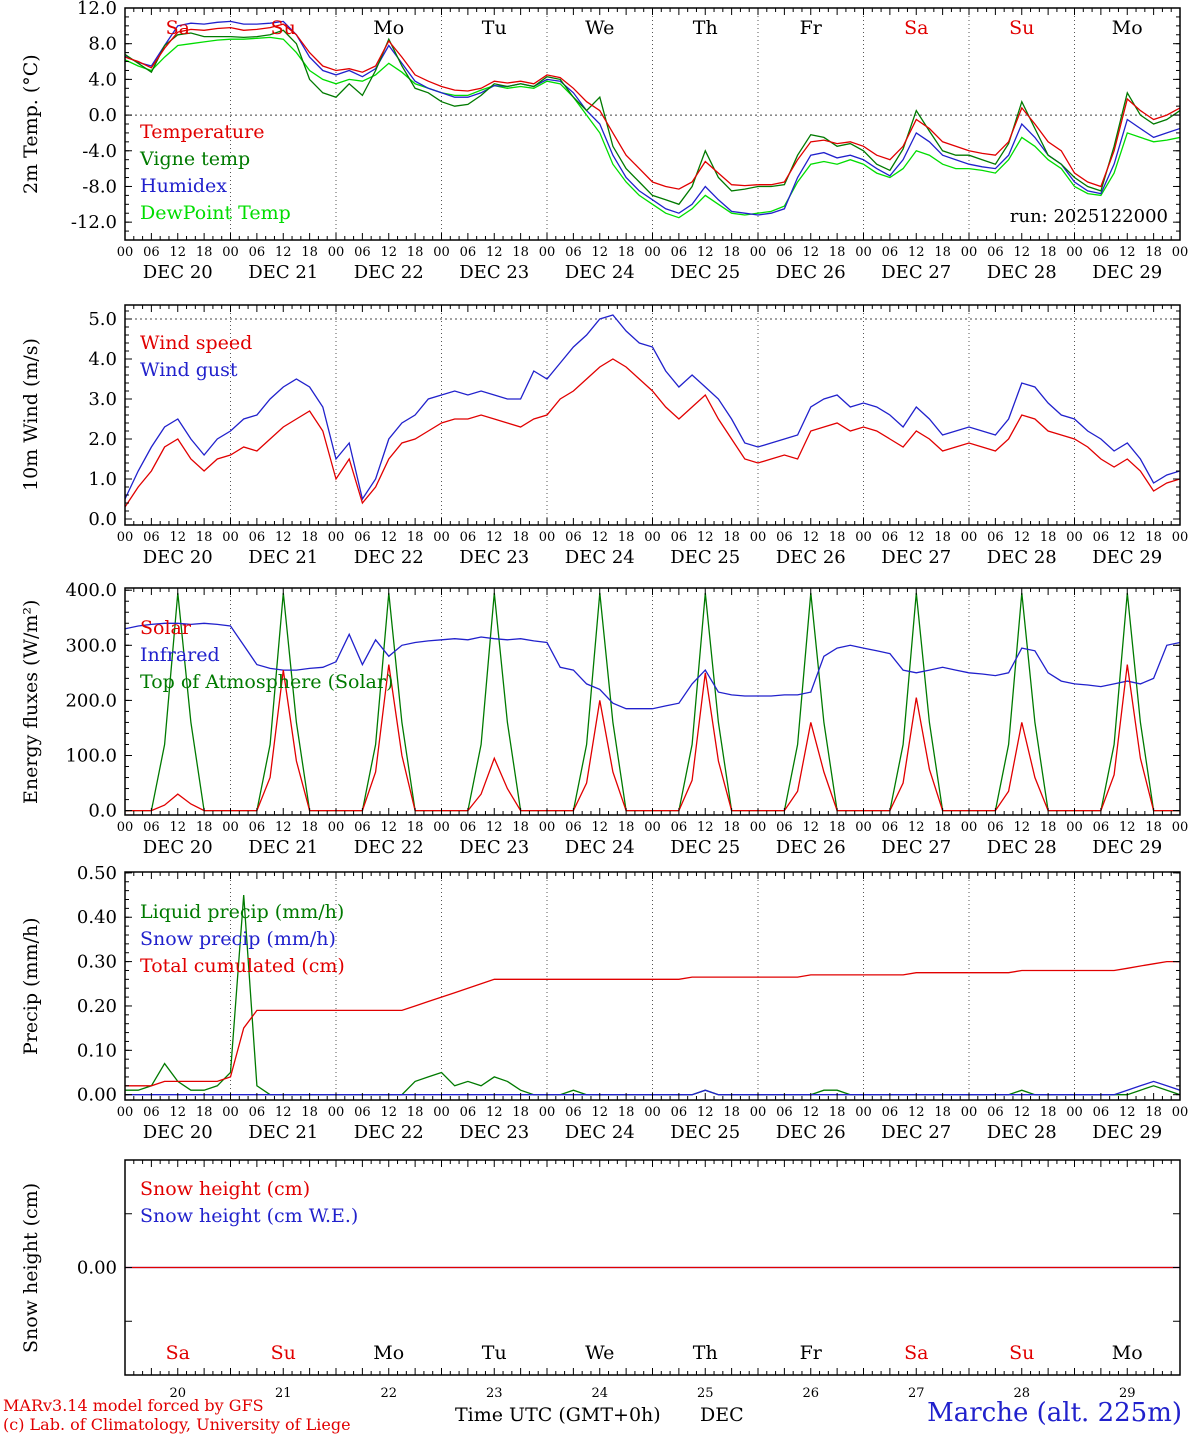  I want to click on y-tick-label: 0.0, so click(102, 115).